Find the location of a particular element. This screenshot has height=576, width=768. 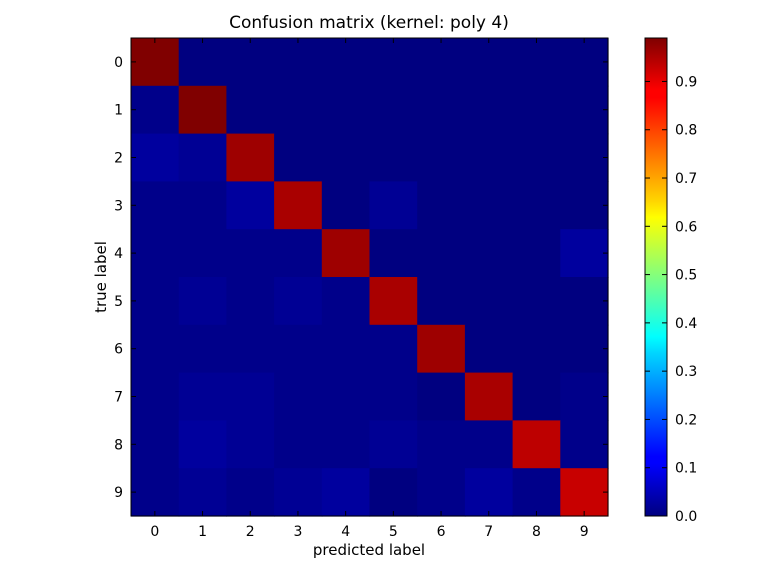

colorbar is located at coordinates (656, 277).